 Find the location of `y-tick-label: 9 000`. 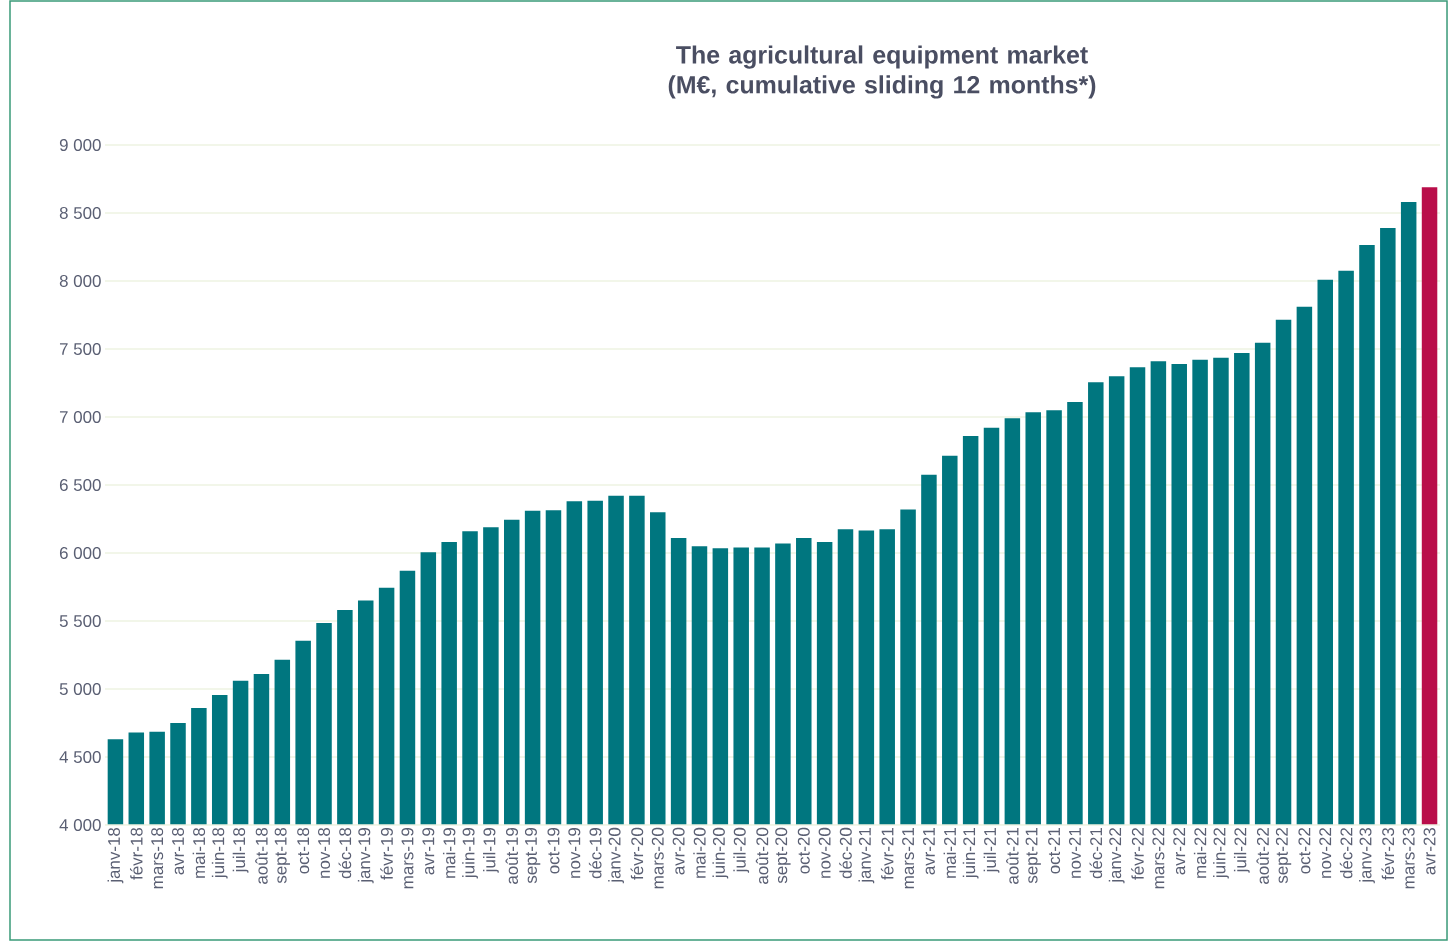

y-tick-label: 9 000 is located at coordinates (80, 144).